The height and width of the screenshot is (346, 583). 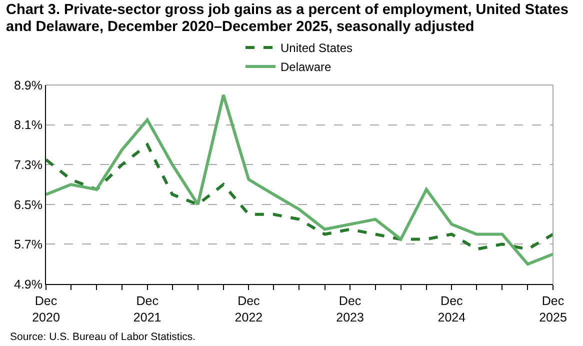 I want to click on x-tick-label: Dec 2021, so click(x=147, y=309).